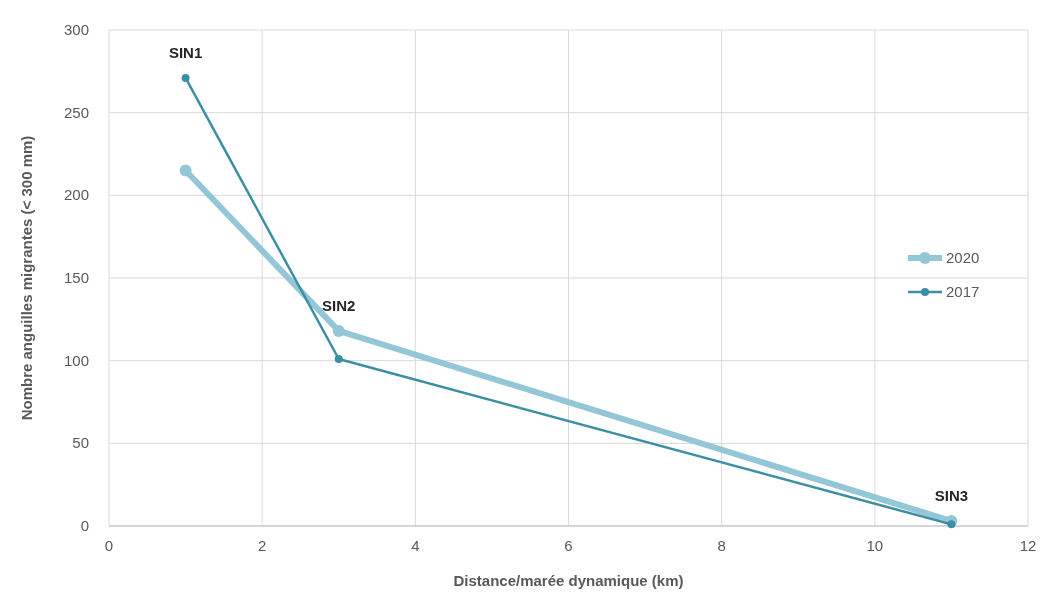  I want to click on legend-label: 2017, so click(963, 291).